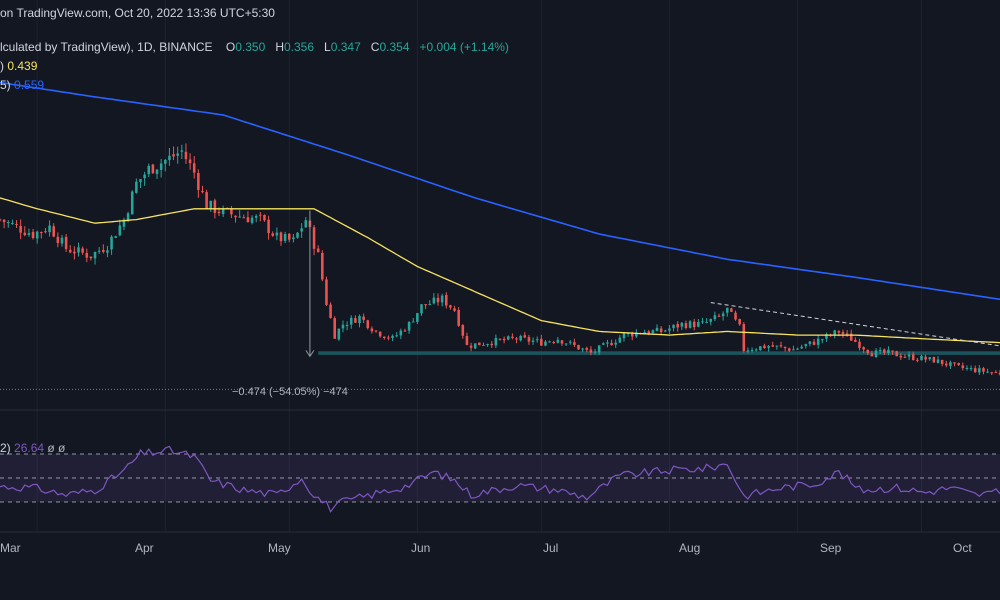 Image resolution: width=1000 pixels, height=600 pixels. Describe the element at coordinates (32, 448) in the screenshot. I see `rsi-legend: 2) 26.64 ø ø` at that location.